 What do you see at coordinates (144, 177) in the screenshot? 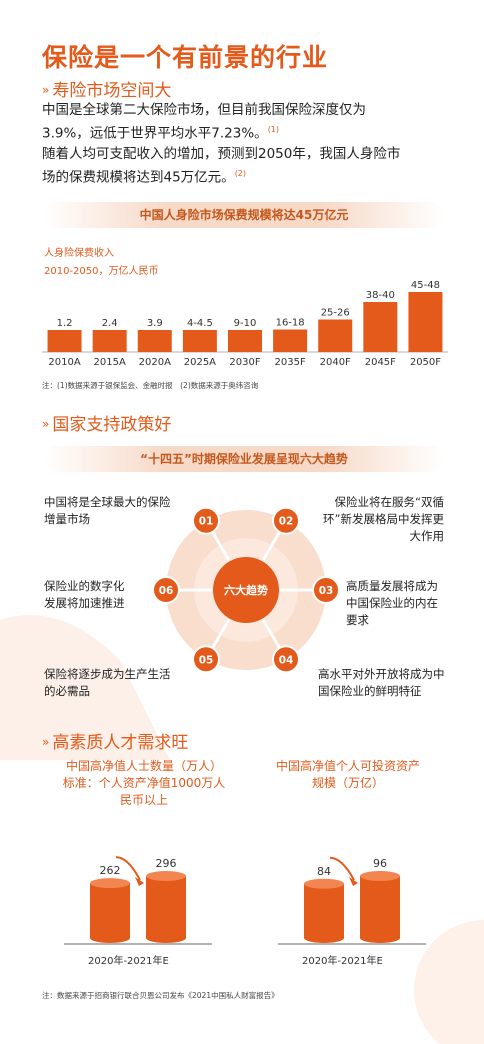
I see `intro-line: 场的保费规模将达到45万亿元。(2)` at bounding box center [144, 177].